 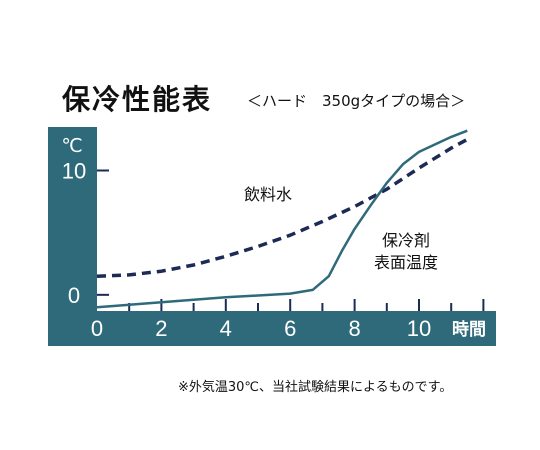 What do you see at coordinates (161, 328) in the screenshot?
I see `x-tick-label: 2` at bounding box center [161, 328].